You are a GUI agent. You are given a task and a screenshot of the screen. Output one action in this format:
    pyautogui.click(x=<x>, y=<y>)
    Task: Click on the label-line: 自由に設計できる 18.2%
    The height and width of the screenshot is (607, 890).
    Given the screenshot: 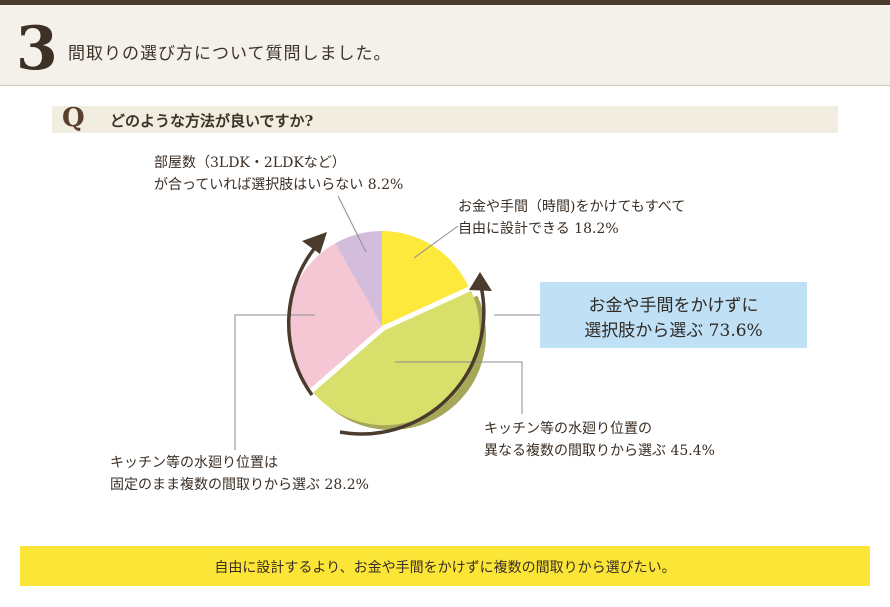 What is the action you would take?
    pyautogui.click(x=538, y=229)
    